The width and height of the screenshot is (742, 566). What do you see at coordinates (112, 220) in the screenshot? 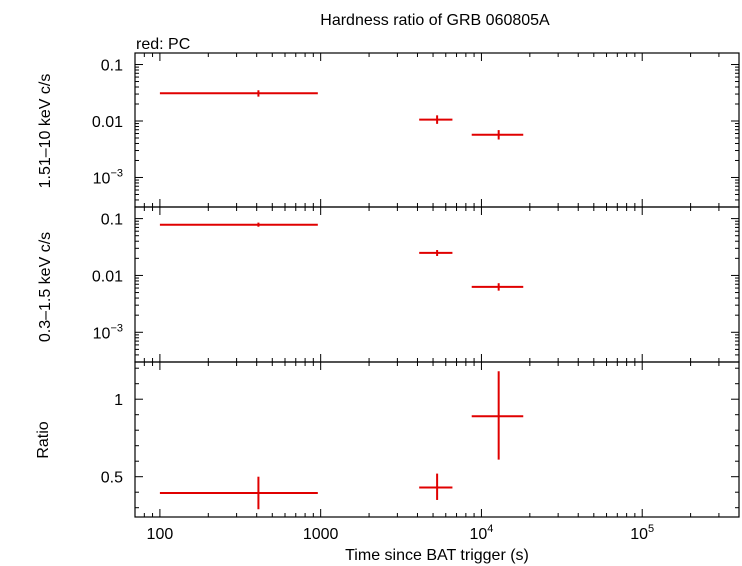
I see `y-tick-label-middle: 0.1` at bounding box center [112, 220].